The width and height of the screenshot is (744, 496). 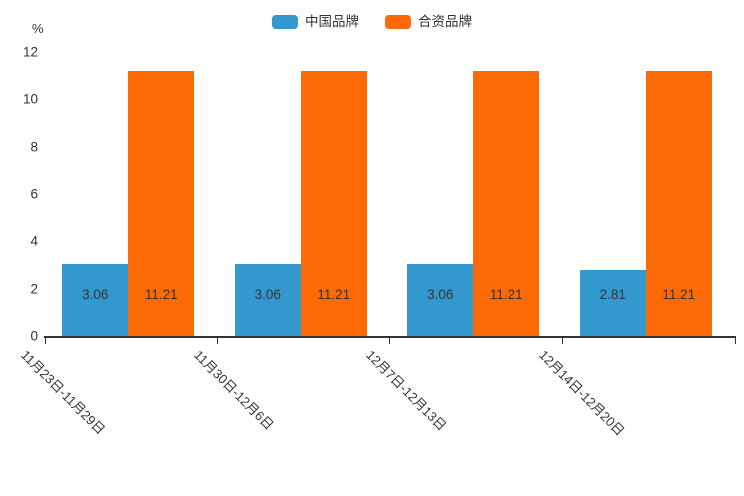 I want to click on x-axis-line, so click(x=390, y=337).